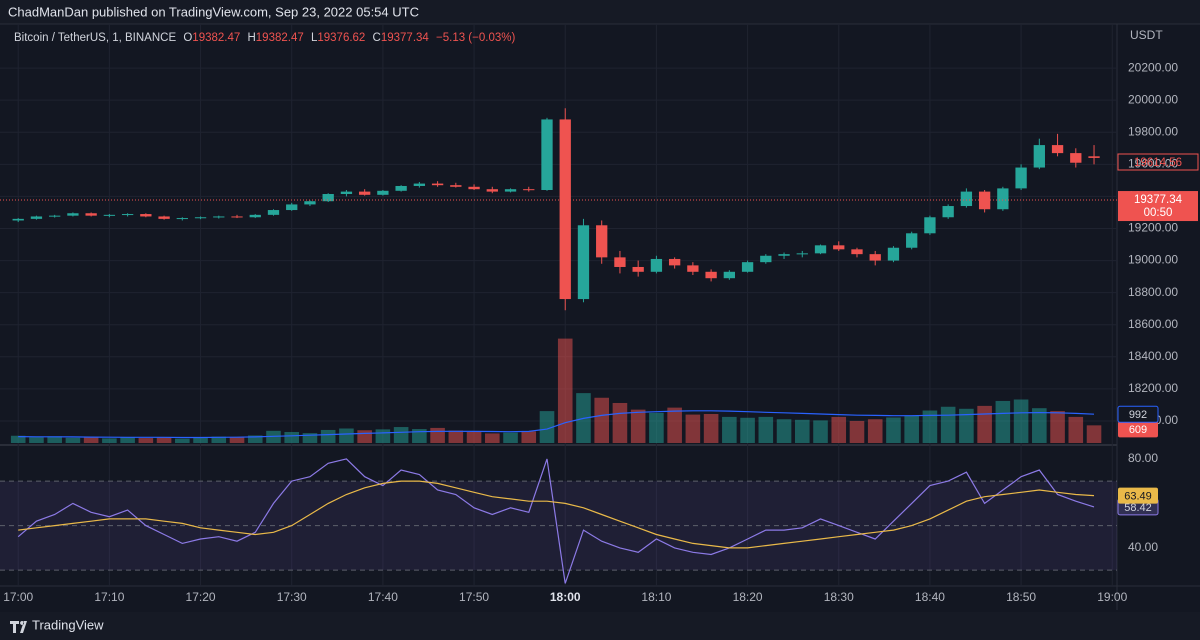 This screenshot has height=640, width=1200. Describe the element at coordinates (251, 38) in the screenshot. I see `legend-high-prefix: H` at that location.